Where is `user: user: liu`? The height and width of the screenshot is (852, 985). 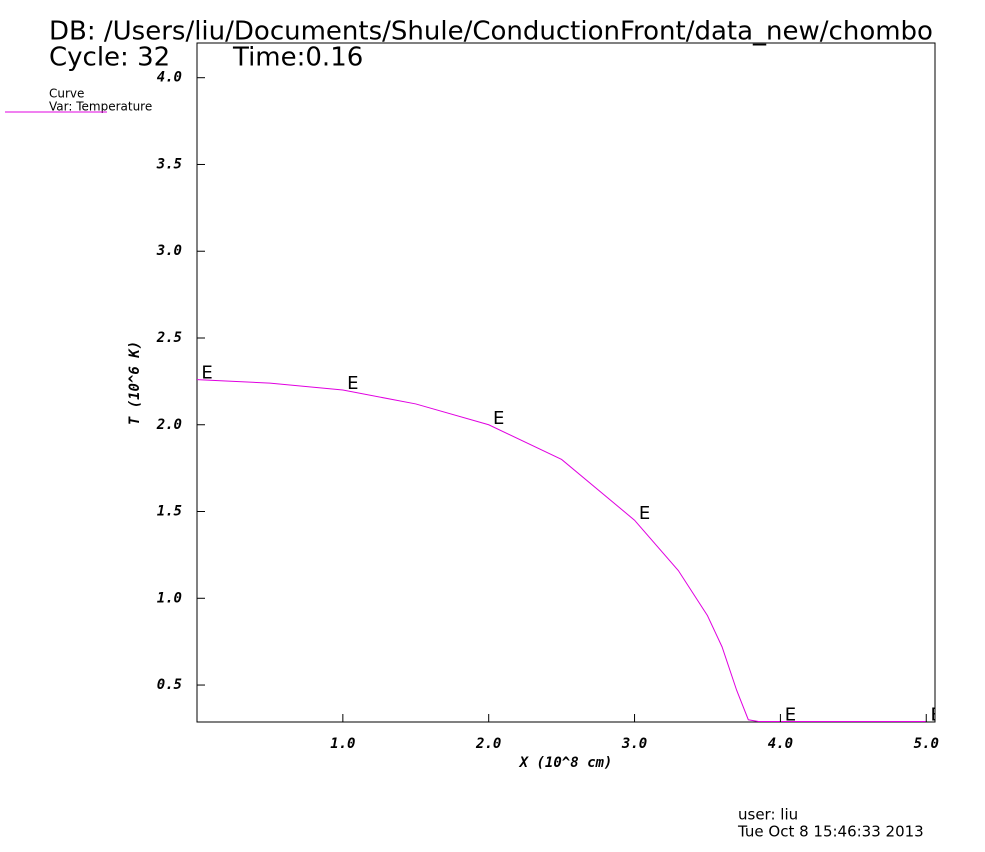
user: user: liu is located at coordinates (768, 815).